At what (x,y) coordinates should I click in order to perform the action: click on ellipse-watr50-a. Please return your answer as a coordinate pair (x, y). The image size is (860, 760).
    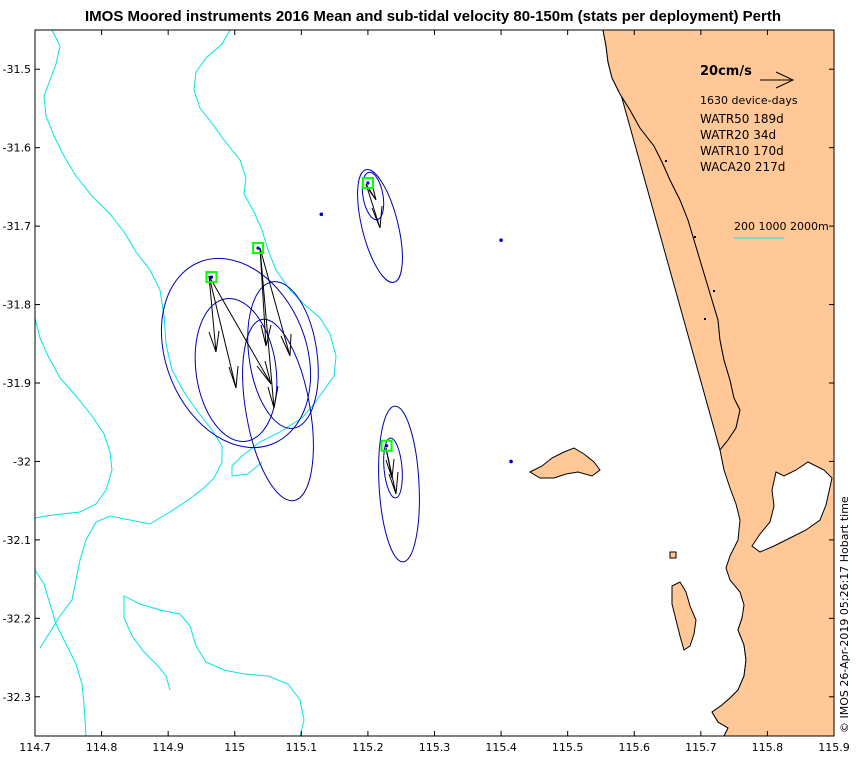
    Looking at the image, I should click on (236, 353).